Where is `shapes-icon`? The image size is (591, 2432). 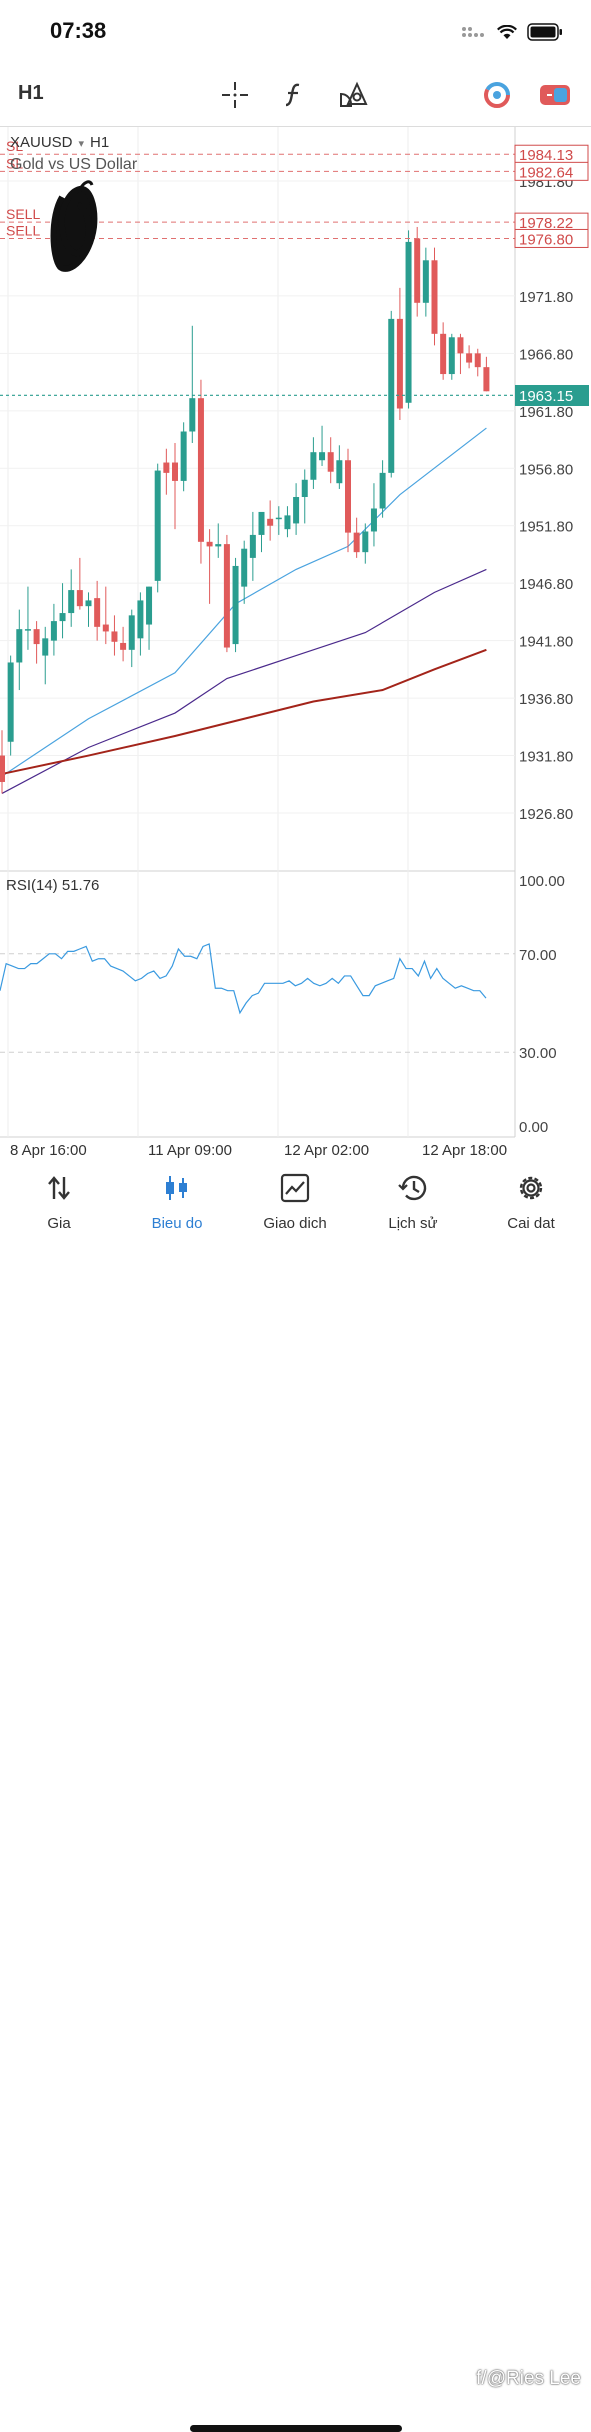 shapes-icon is located at coordinates (354, 94).